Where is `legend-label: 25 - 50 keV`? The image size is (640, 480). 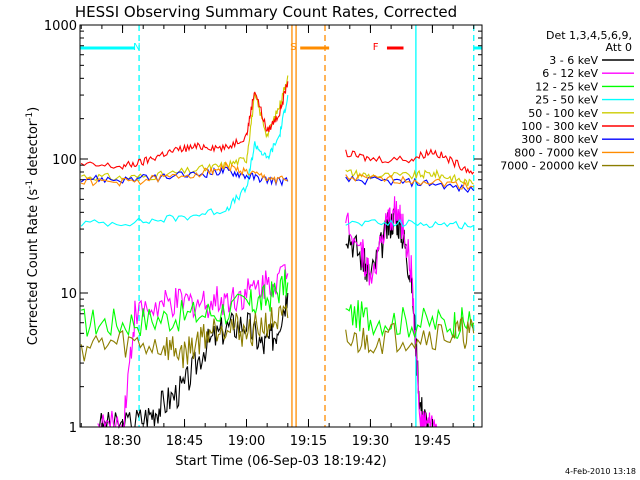
legend-label: 25 - 50 keV is located at coordinates (566, 100).